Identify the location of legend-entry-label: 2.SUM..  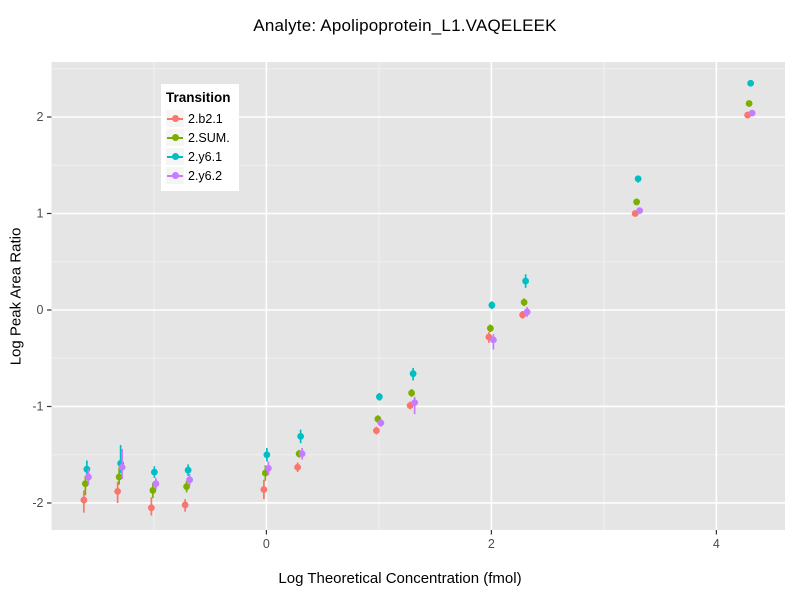
(209, 137).